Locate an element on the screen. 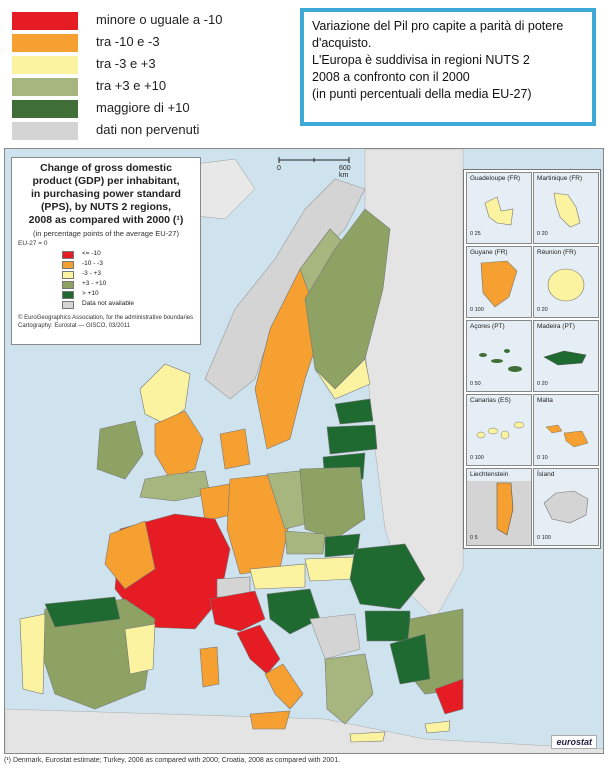 The height and width of the screenshot is (773, 610). hungary-region is located at coordinates (330, 569).